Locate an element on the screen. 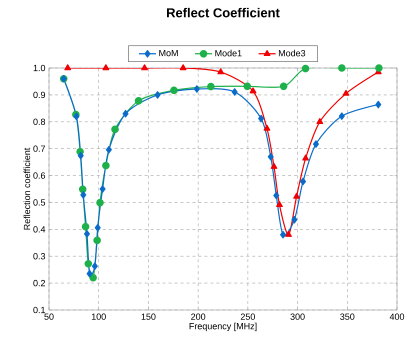  y-tick-label: 0.4 is located at coordinates (39, 229).